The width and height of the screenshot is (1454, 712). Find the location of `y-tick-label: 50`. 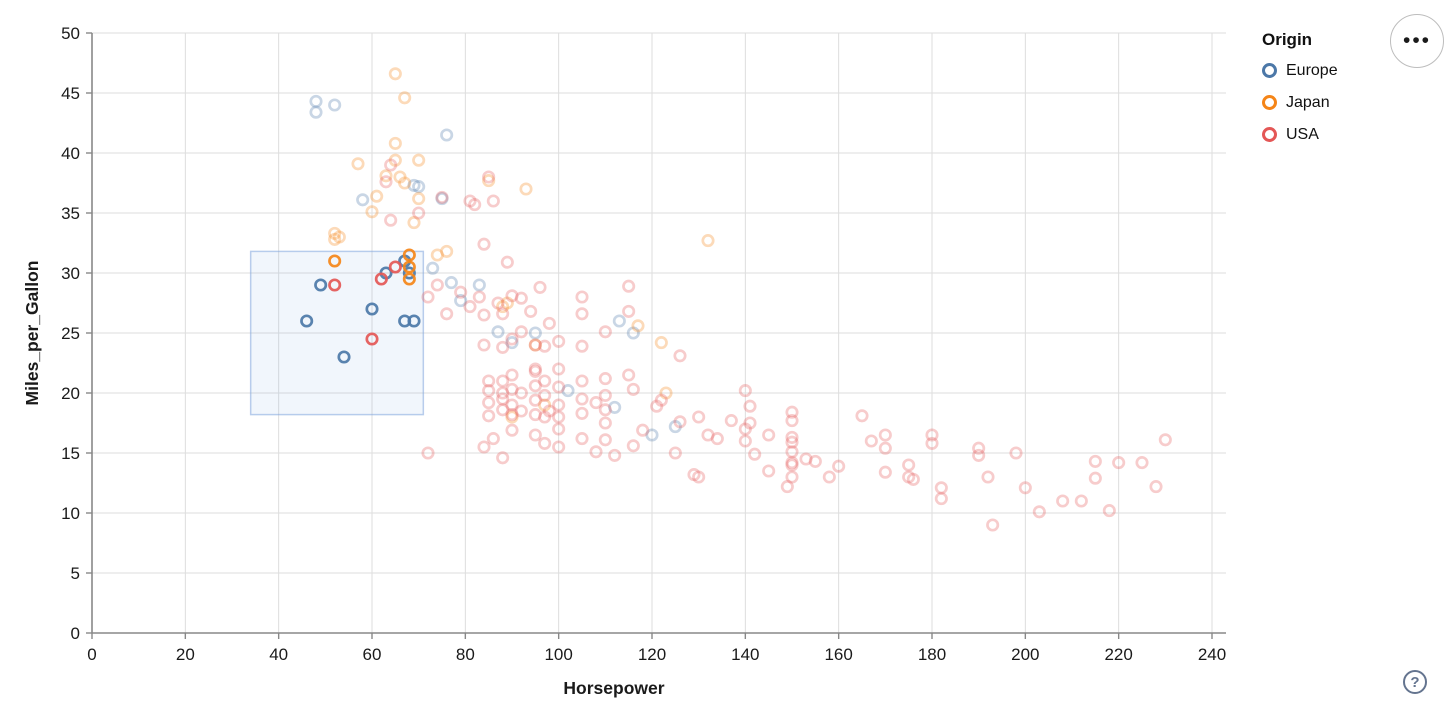

y-tick-label: 50 is located at coordinates (70, 33).